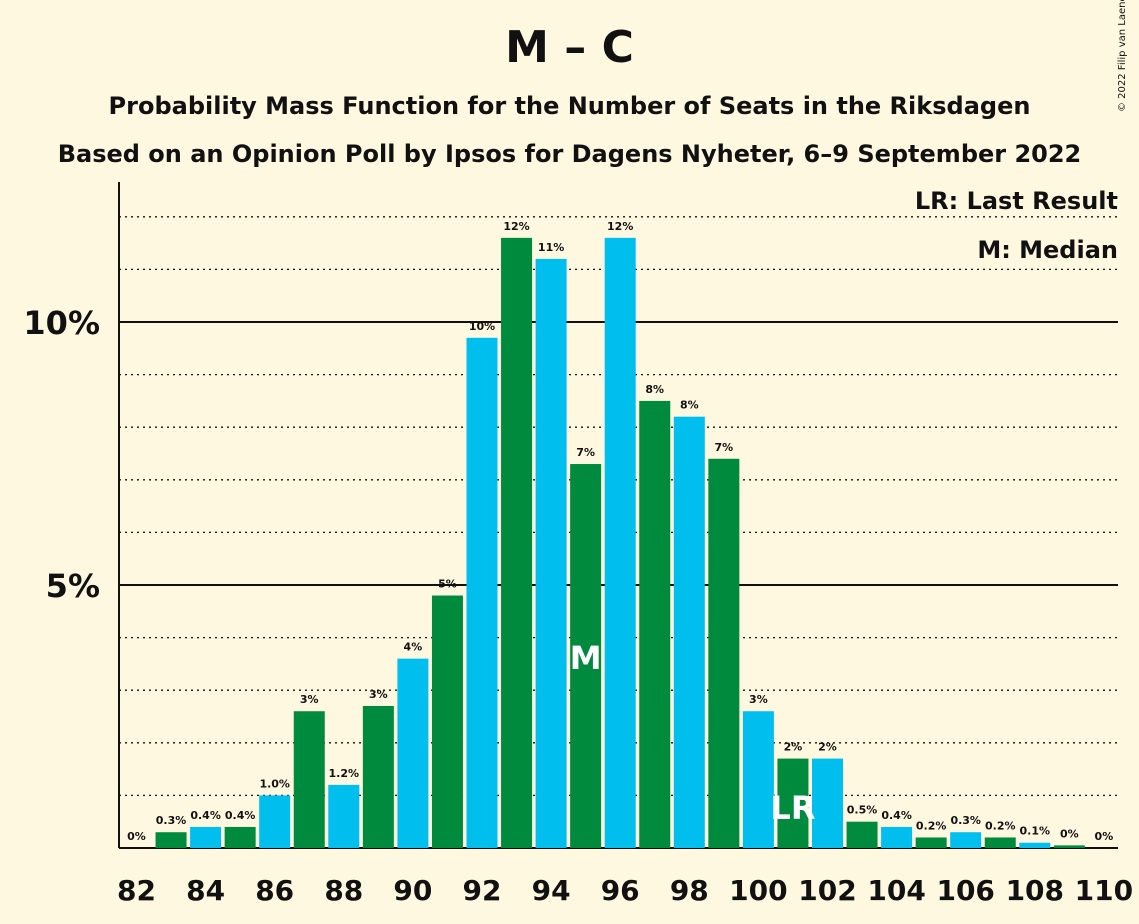 The height and width of the screenshot is (924, 1139). I want to click on x-tick-label: 90, so click(412, 890).